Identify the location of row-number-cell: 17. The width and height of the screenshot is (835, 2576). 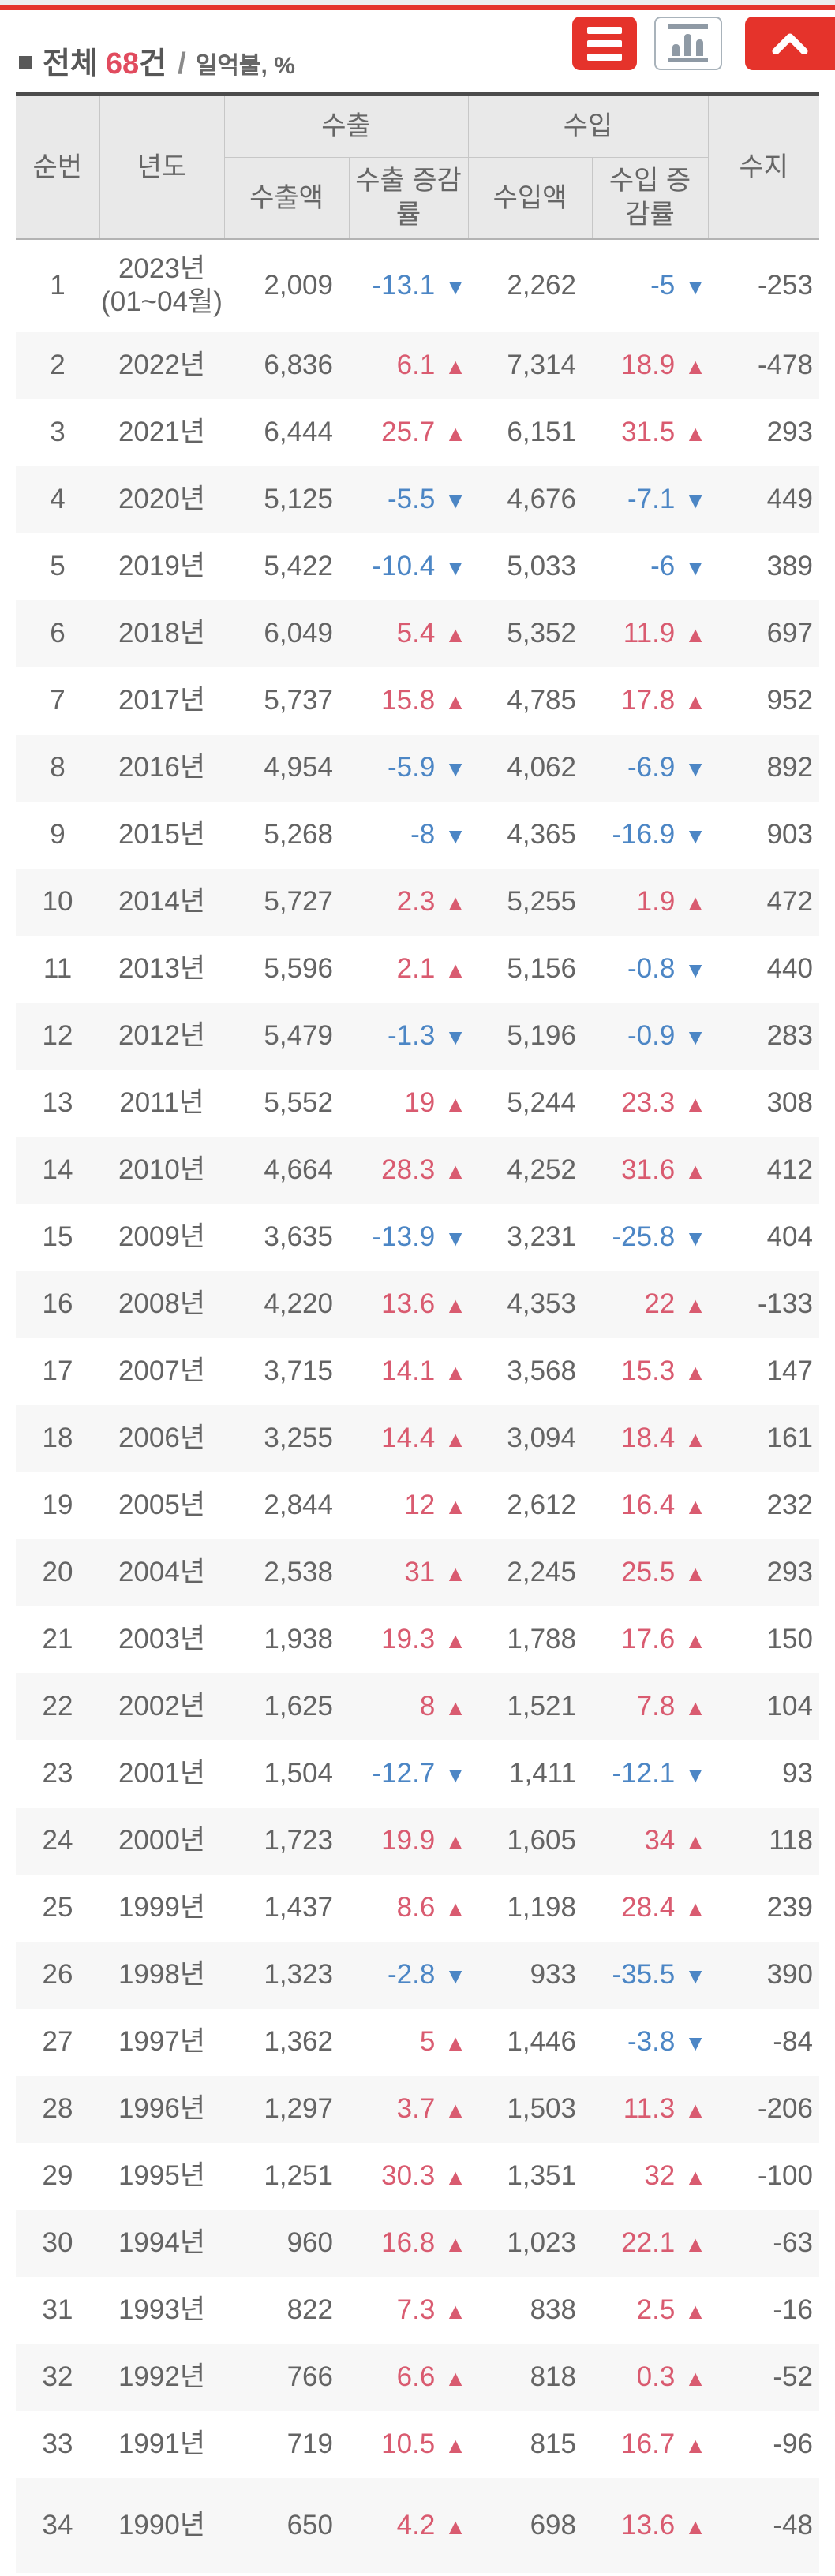
(57, 1370).